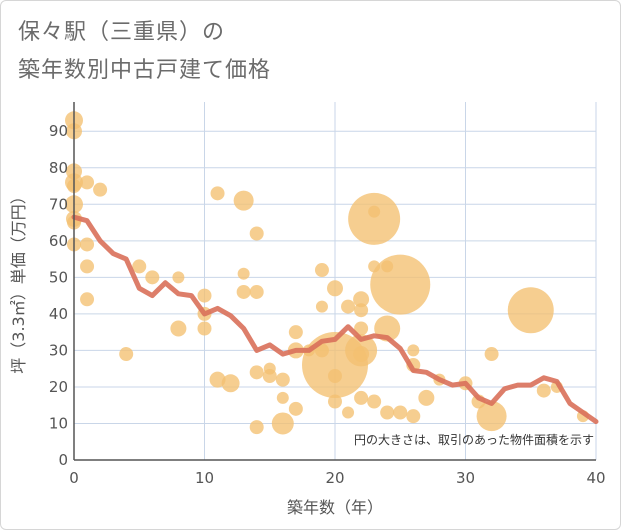 The image size is (621, 530). I want to click on x-axis-label: 築年数（年）, so click(335, 507).